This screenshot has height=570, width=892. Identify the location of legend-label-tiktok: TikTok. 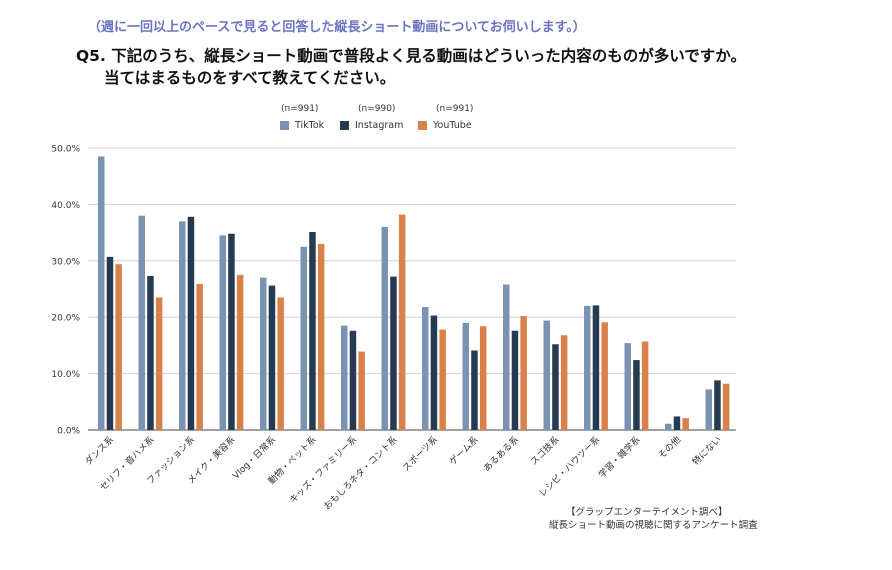
(310, 125).